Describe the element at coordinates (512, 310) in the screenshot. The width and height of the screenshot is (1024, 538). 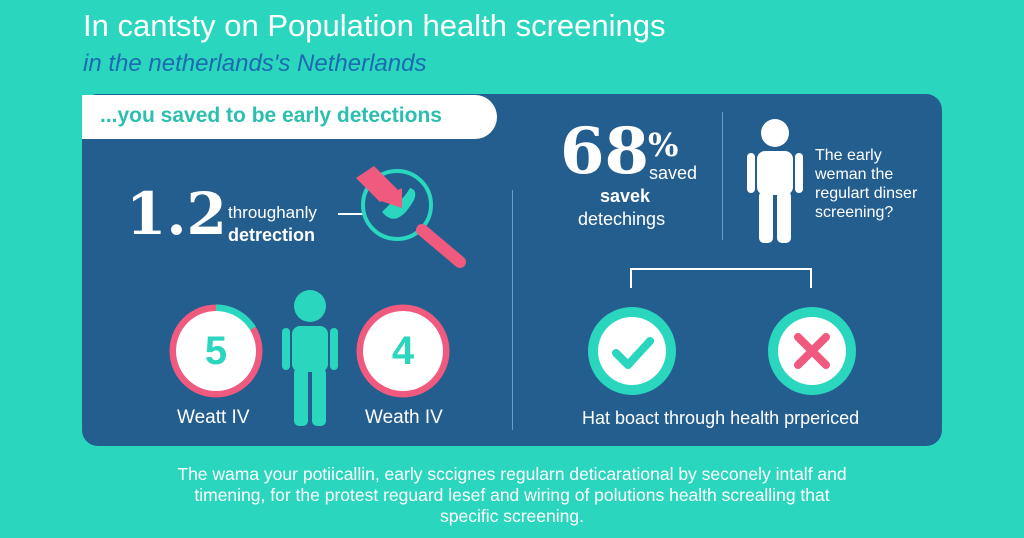
I see `center-divider` at that location.